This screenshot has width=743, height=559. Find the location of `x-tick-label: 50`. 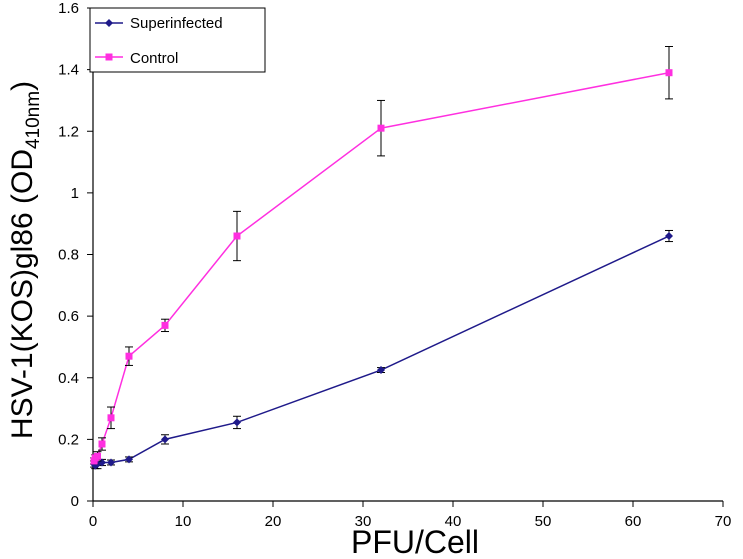

x-tick-label: 50 is located at coordinates (543, 521).